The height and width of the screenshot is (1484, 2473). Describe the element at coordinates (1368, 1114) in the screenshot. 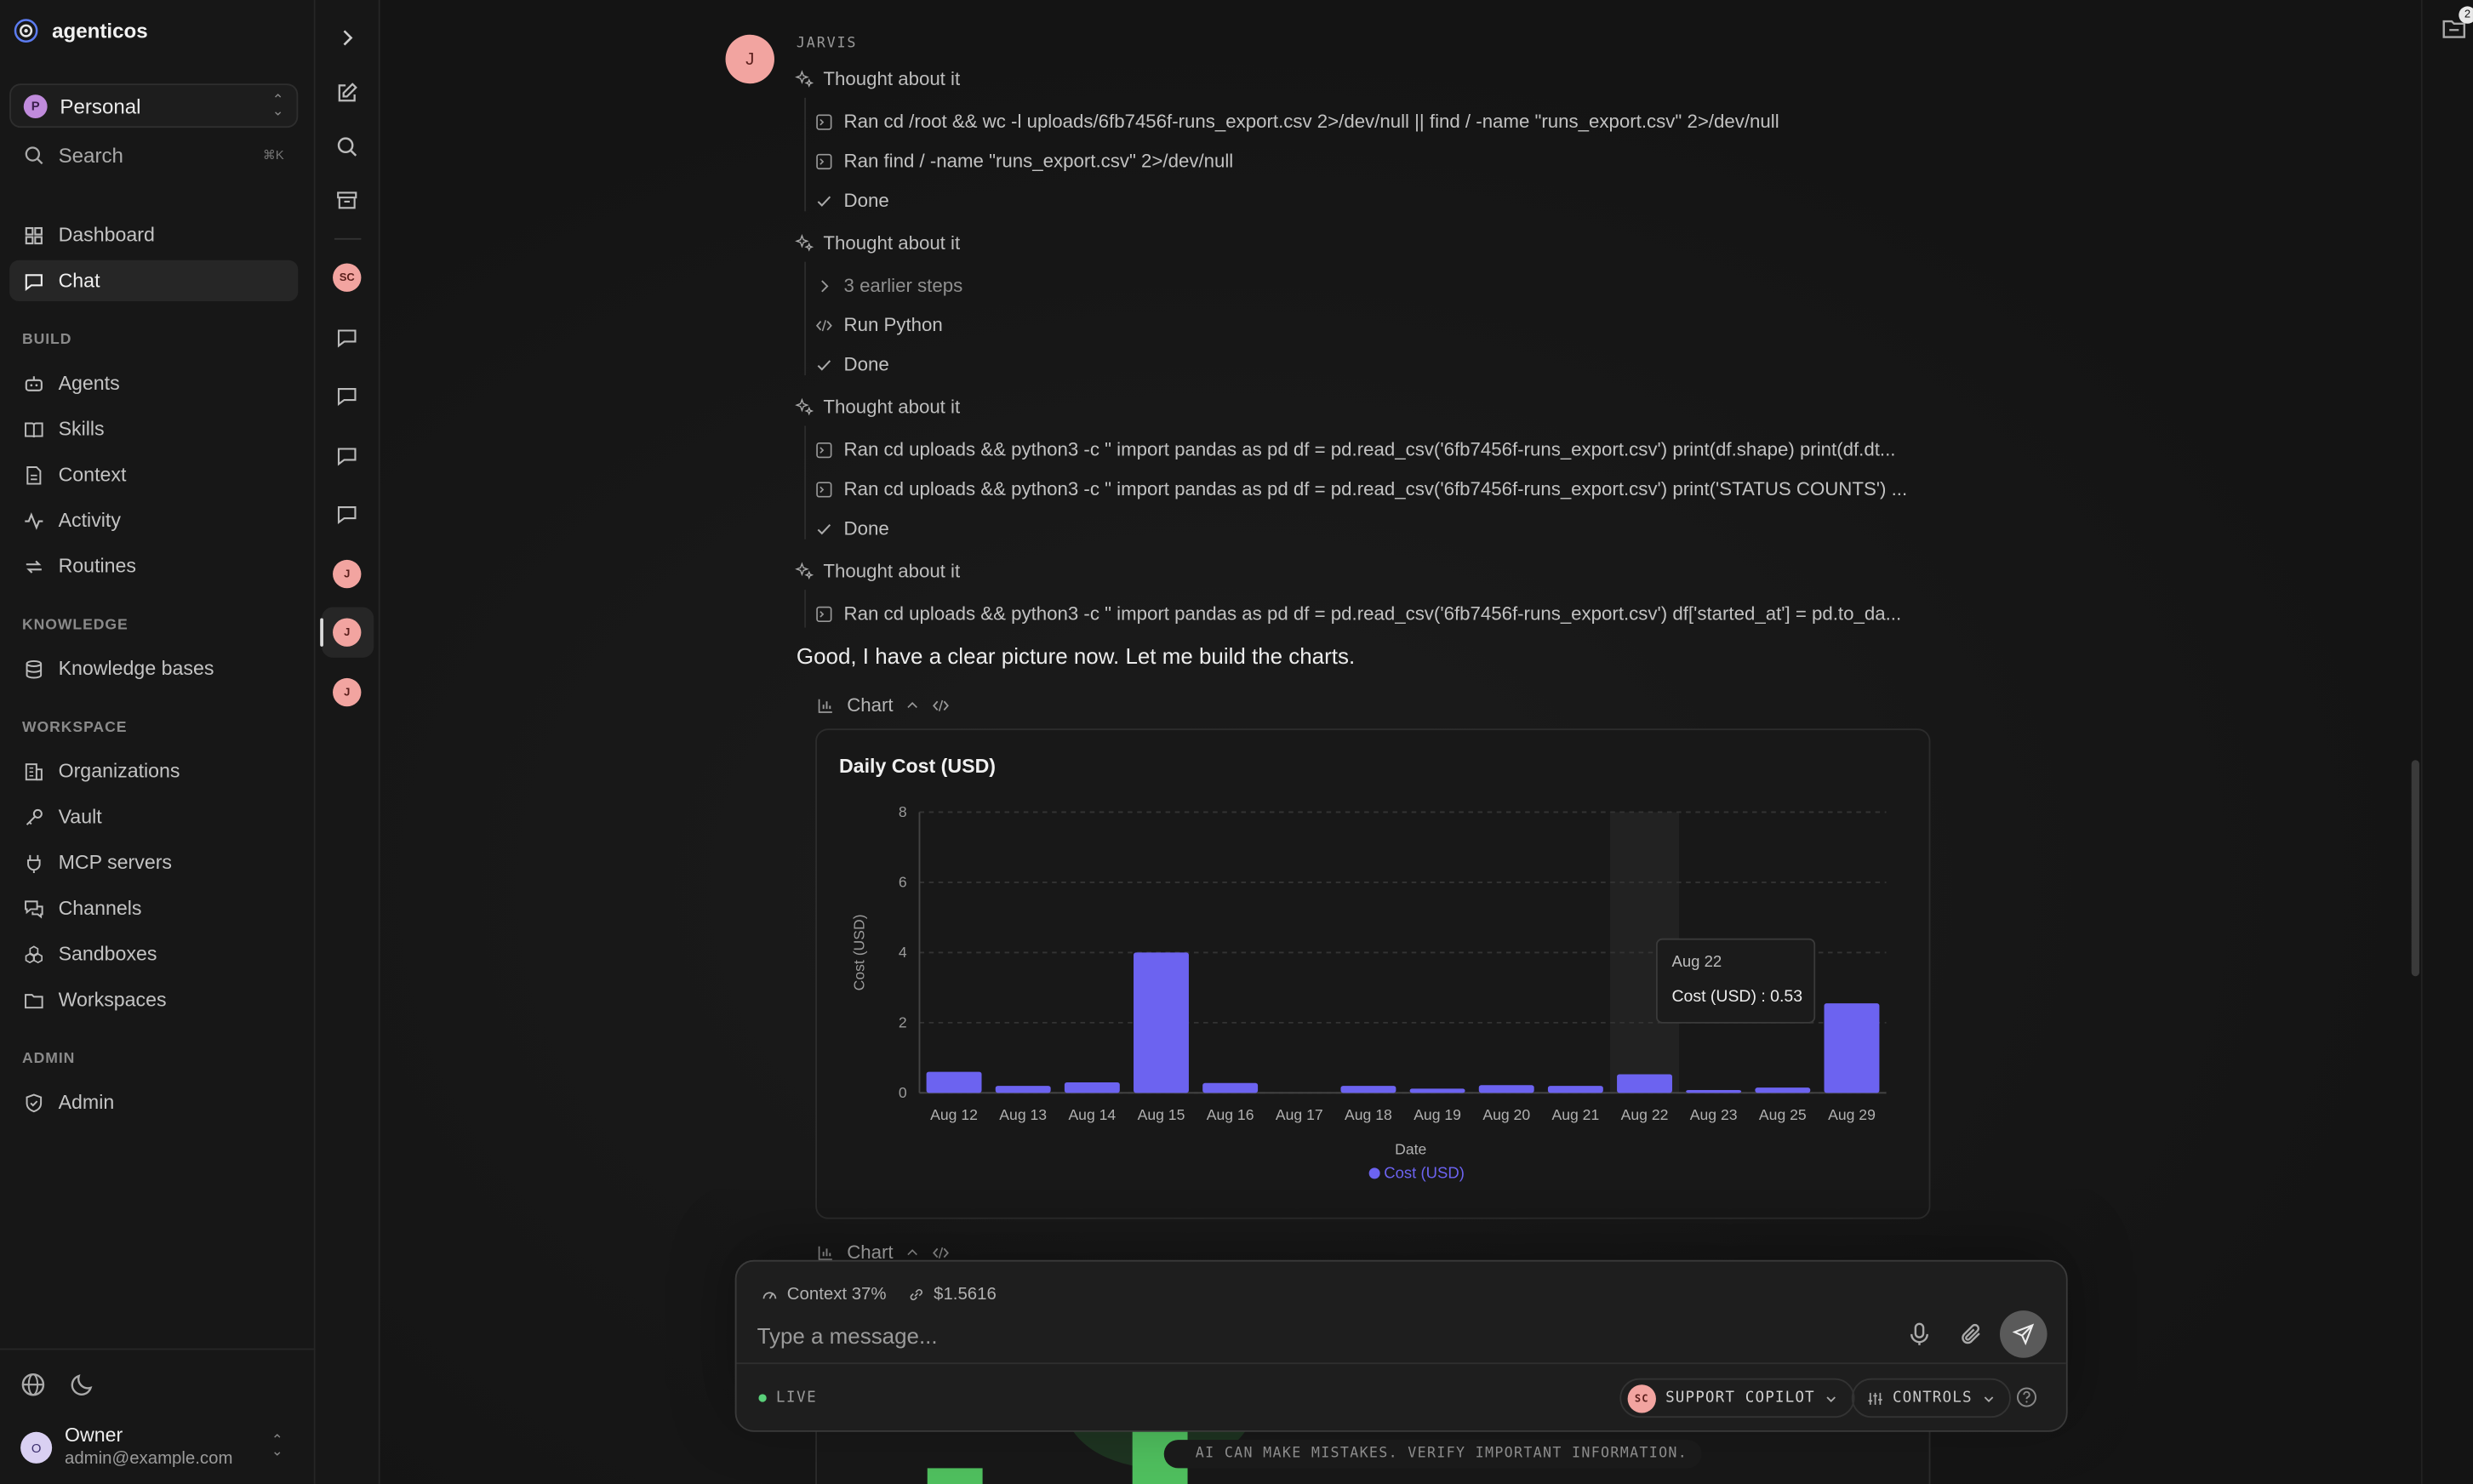

I see `x-tick-label: Aug 18` at that location.